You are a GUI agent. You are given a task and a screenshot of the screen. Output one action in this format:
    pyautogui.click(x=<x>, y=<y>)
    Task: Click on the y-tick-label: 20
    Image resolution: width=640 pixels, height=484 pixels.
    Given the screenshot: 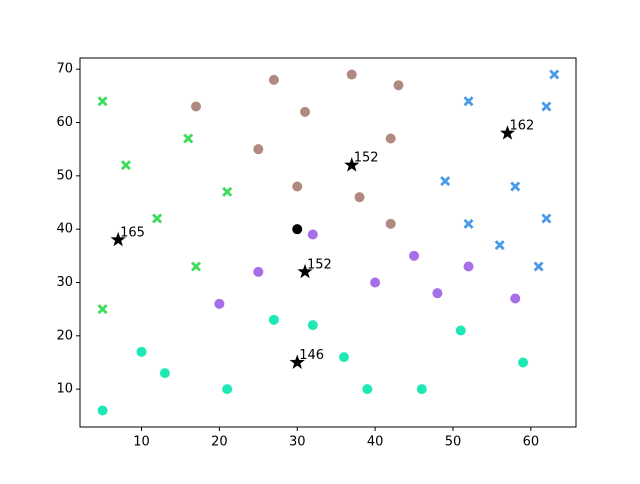 What is the action you would take?
    pyautogui.click(x=64, y=335)
    